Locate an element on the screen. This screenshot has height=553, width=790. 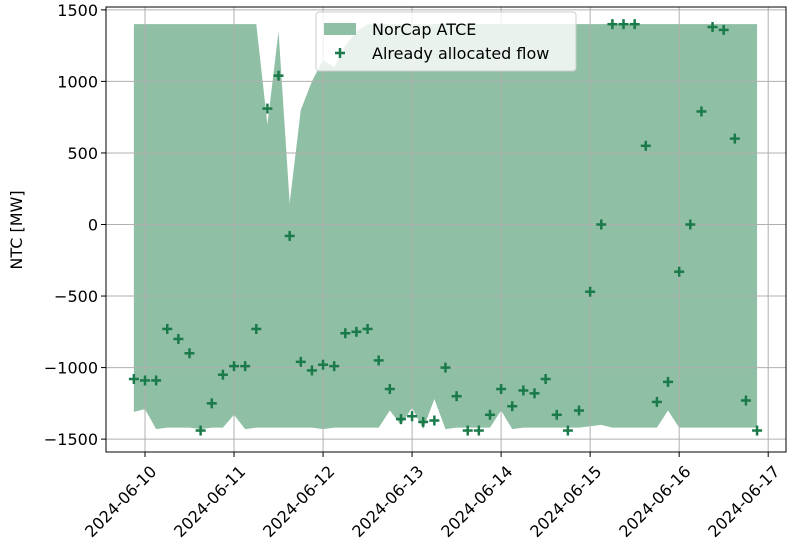
legend-label: NorCap ATCE is located at coordinates (424, 29).